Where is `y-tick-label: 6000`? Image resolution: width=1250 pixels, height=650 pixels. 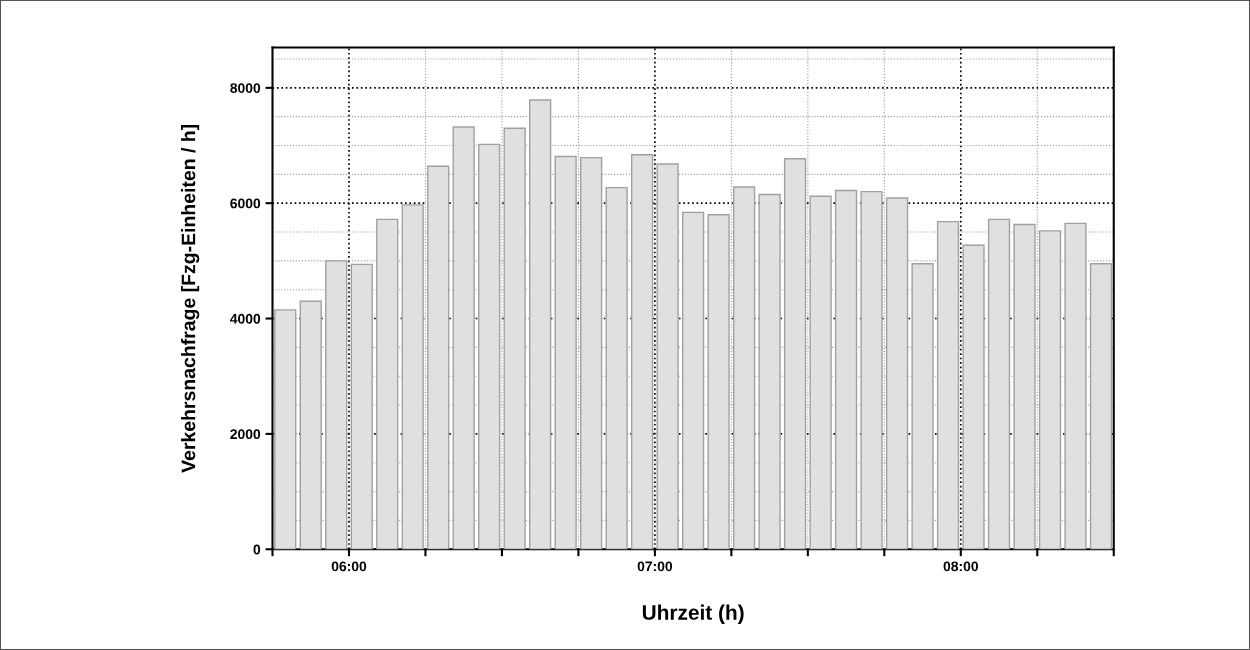 y-tick-label: 6000 is located at coordinates (245, 203).